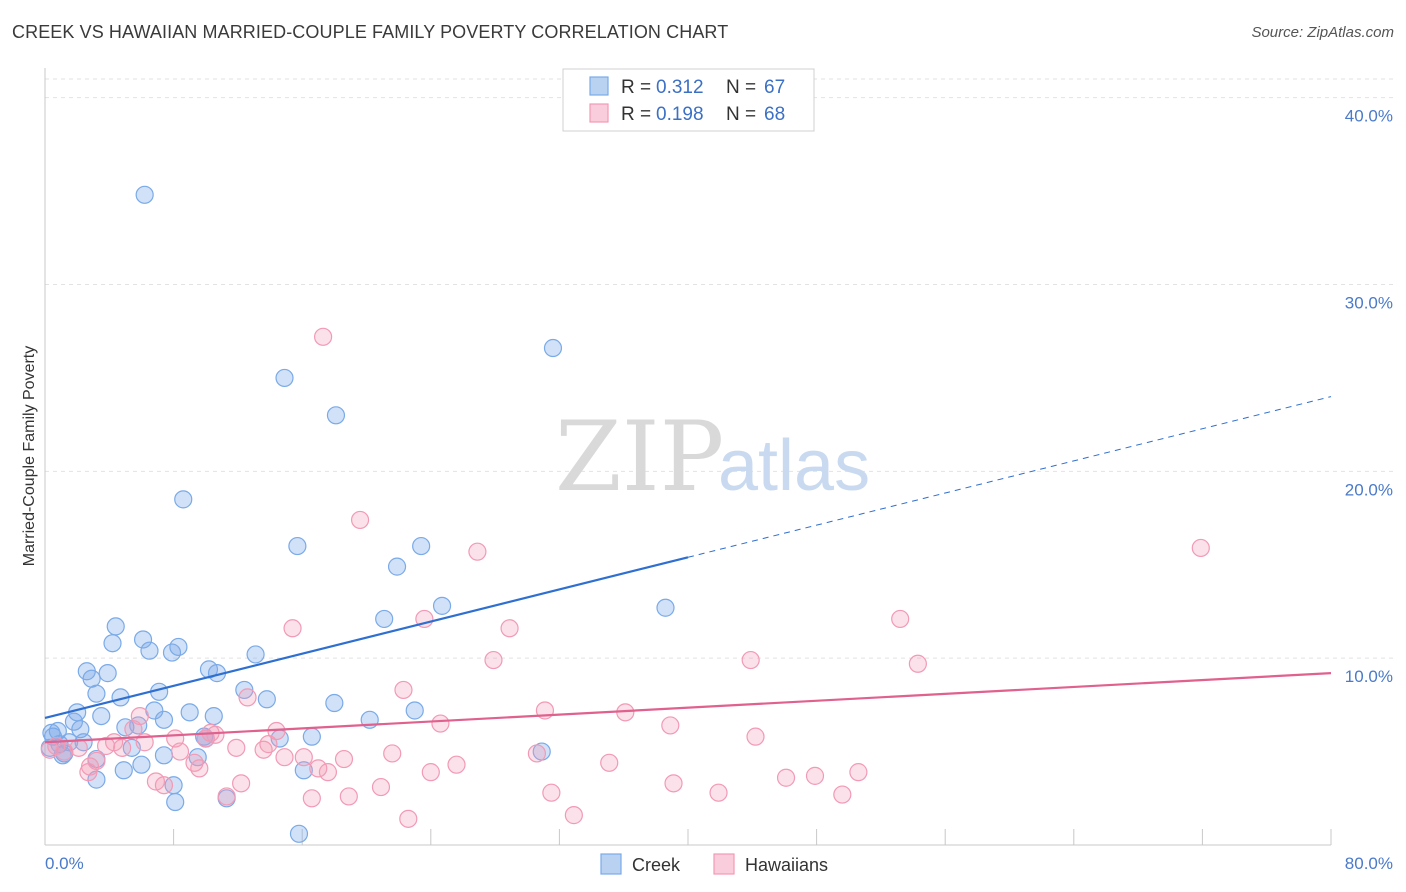 This screenshot has width=1406, height=892. I want to click on legend-n-value-creek: 67, so click(774, 87).